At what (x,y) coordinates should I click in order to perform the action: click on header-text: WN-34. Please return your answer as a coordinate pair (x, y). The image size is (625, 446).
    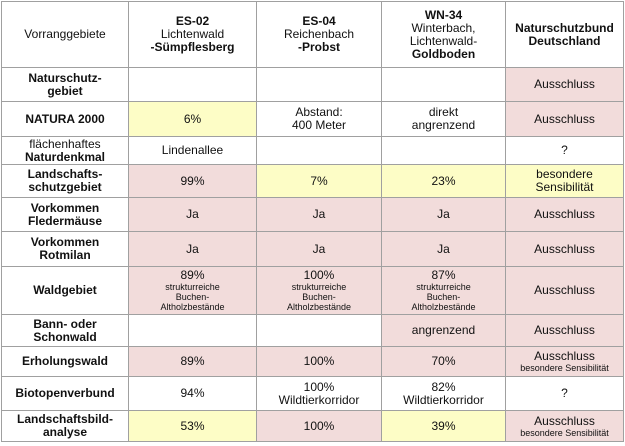
    Looking at the image, I should click on (443, 14).